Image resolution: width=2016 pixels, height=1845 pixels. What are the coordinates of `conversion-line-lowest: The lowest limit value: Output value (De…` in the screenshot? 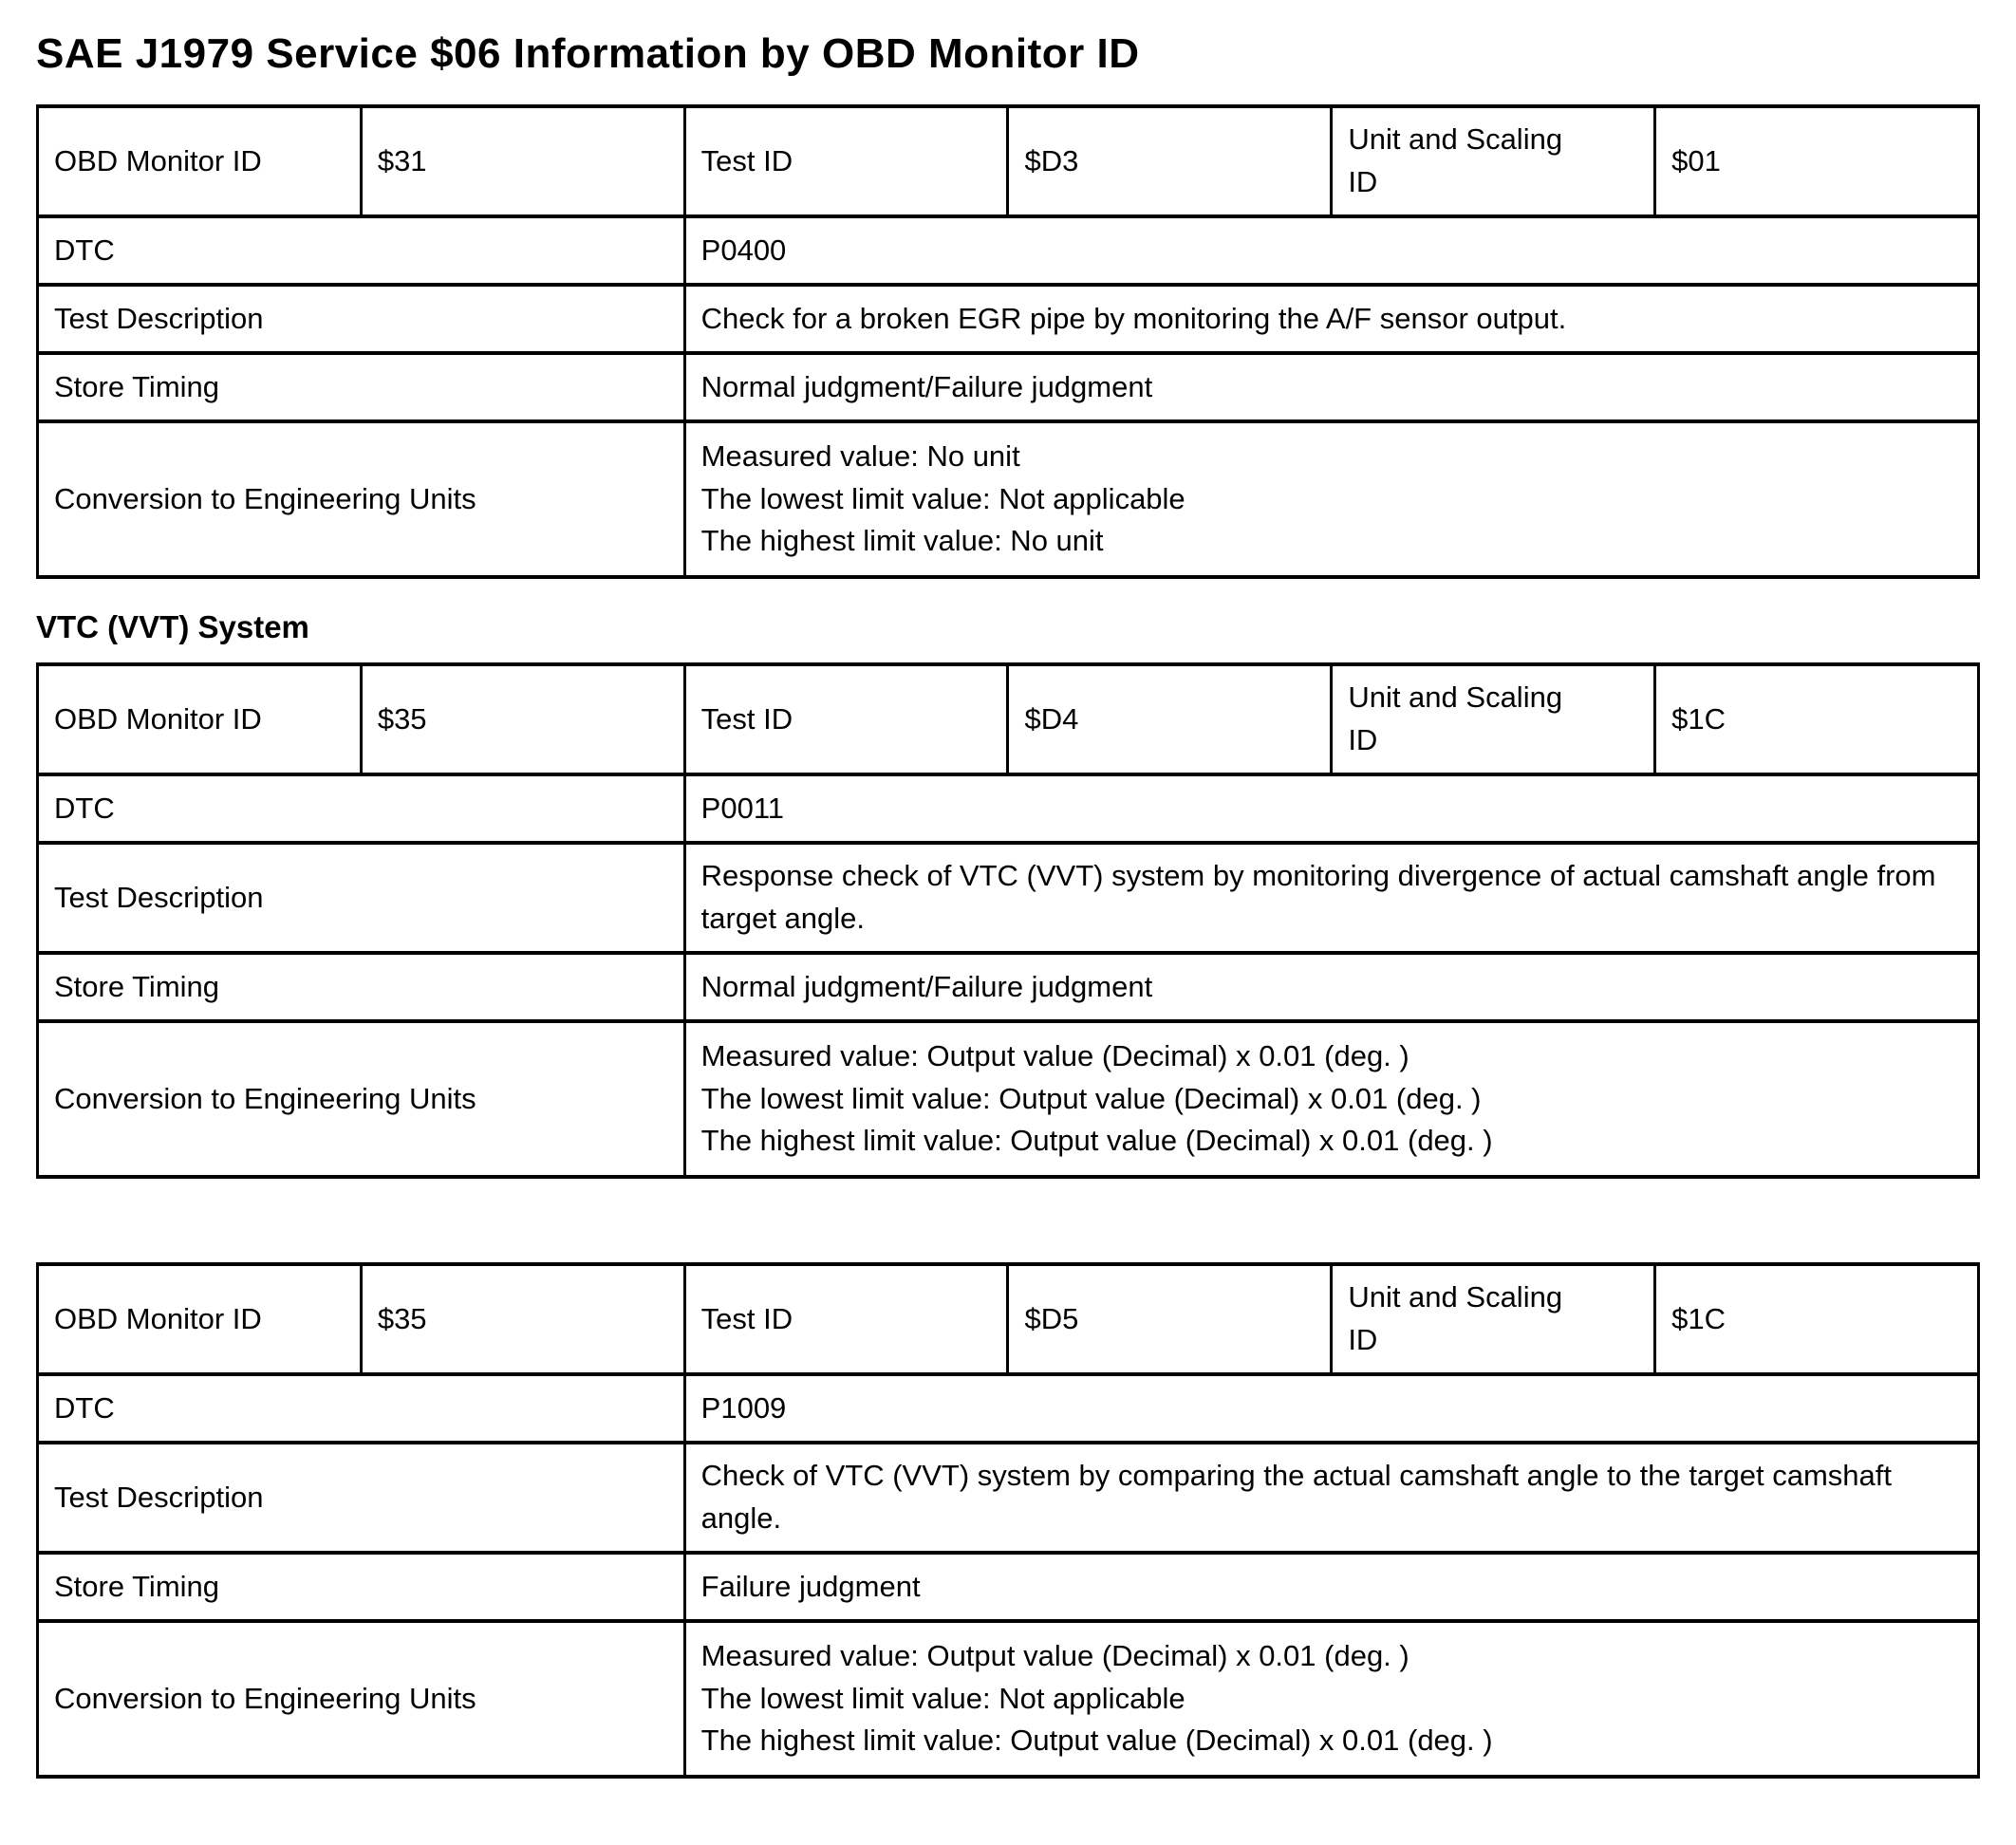 It's located at (1091, 1098).